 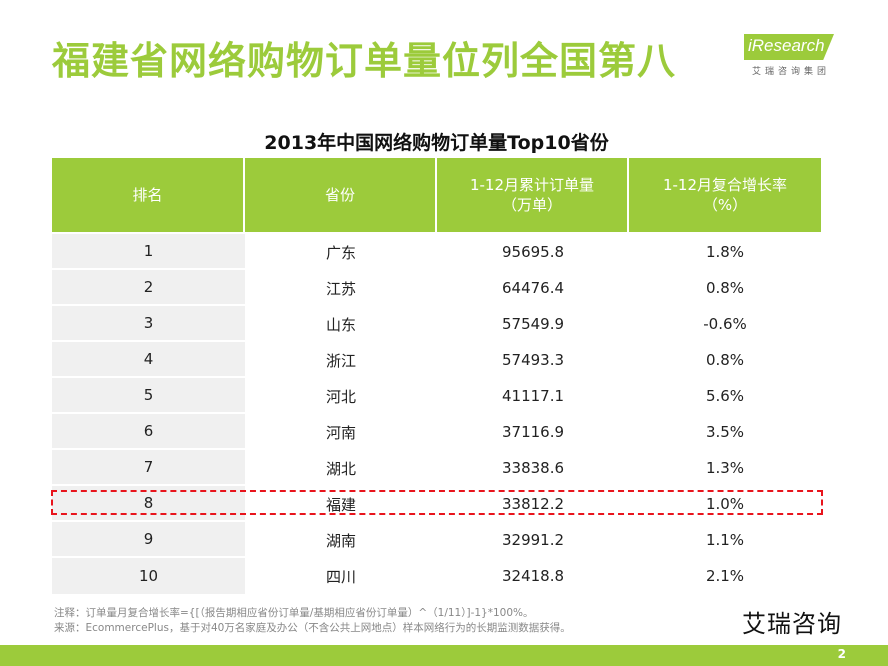 What do you see at coordinates (725, 185) in the screenshot?
I see `header-growth-label: 1-12月复合增长率` at bounding box center [725, 185].